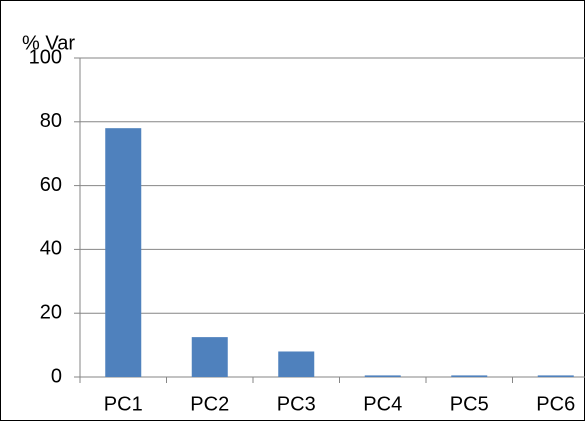  I want to click on y-tick-label: 0, so click(56, 376).